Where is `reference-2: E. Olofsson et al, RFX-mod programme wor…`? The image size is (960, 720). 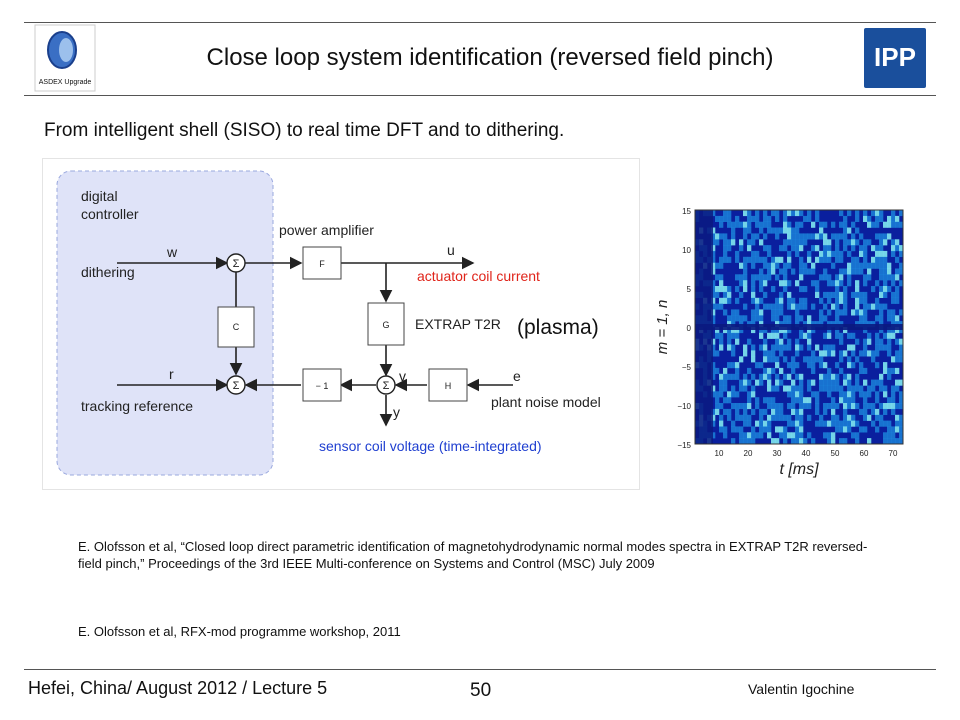
reference-2: E. Olofsson et al, RFX-mod programme wor… is located at coordinates (239, 631).